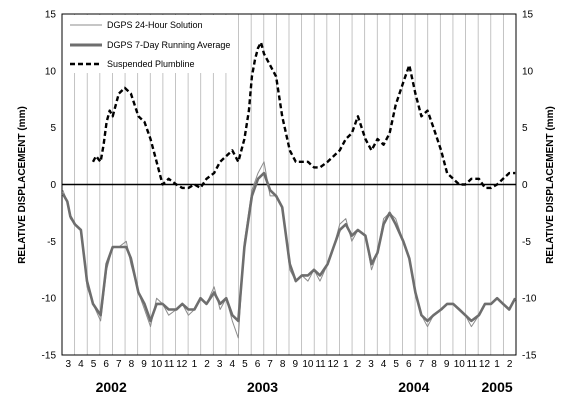 This screenshot has width=577, height=406. Describe the element at coordinates (51, 71) in the screenshot. I see `y-tick-label-left: 10` at that location.